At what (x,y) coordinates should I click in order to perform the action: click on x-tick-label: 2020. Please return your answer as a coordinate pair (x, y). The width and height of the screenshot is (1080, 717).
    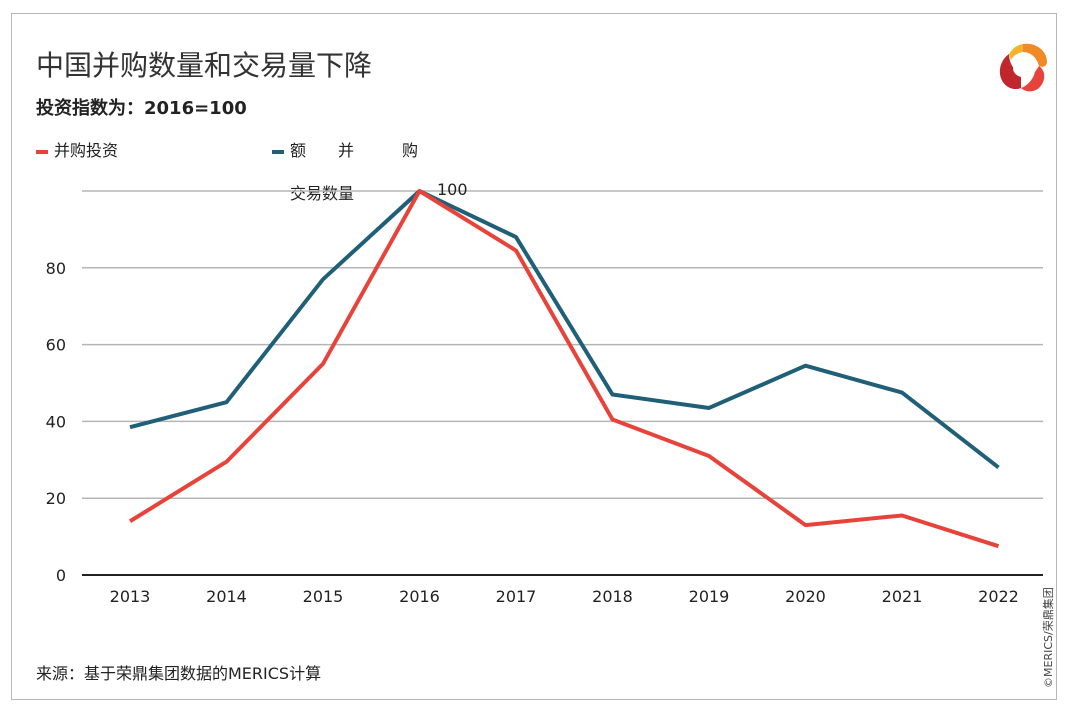
    Looking at the image, I should click on (805, 596).